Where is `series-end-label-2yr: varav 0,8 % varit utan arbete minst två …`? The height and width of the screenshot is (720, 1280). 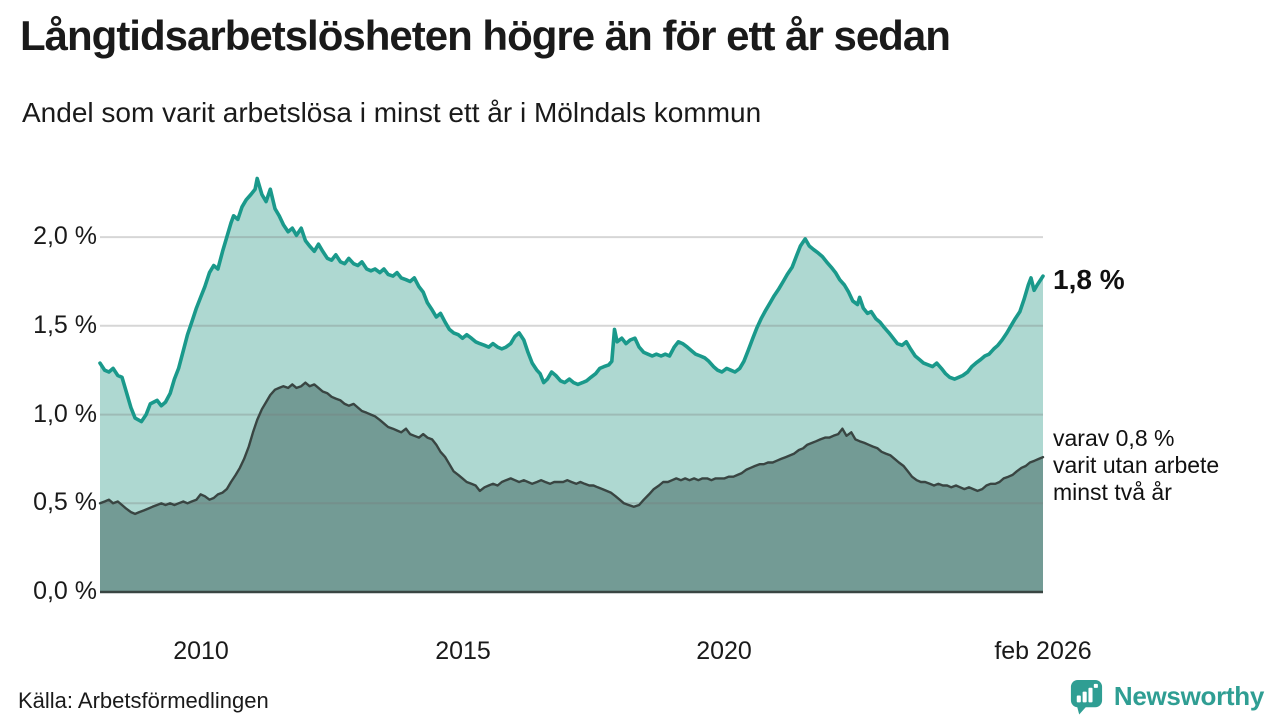 series-end-label-2yr: varav 0,8 % varit utan arbete minst två … is located at coordinates (1136, 465).